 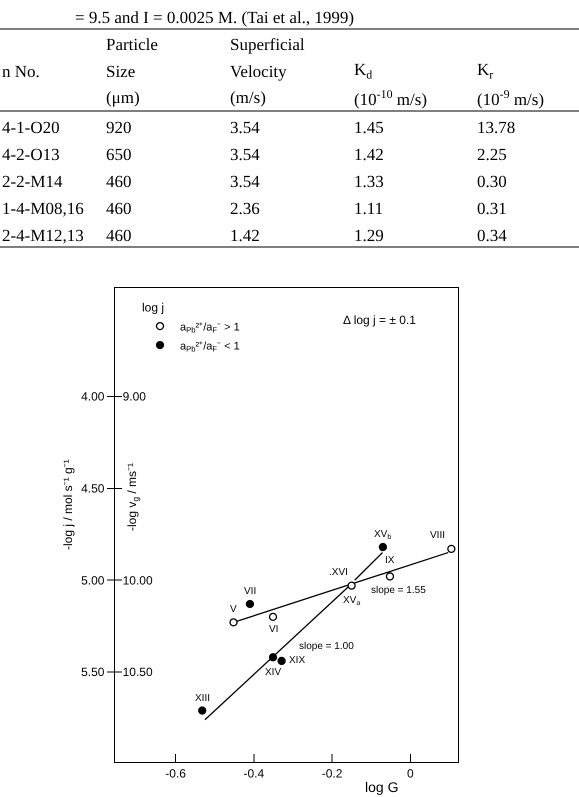 What do you see at coordinates (21, 71) in the screenshot?
I see `text: n No.` at bounding box center [21, 71].